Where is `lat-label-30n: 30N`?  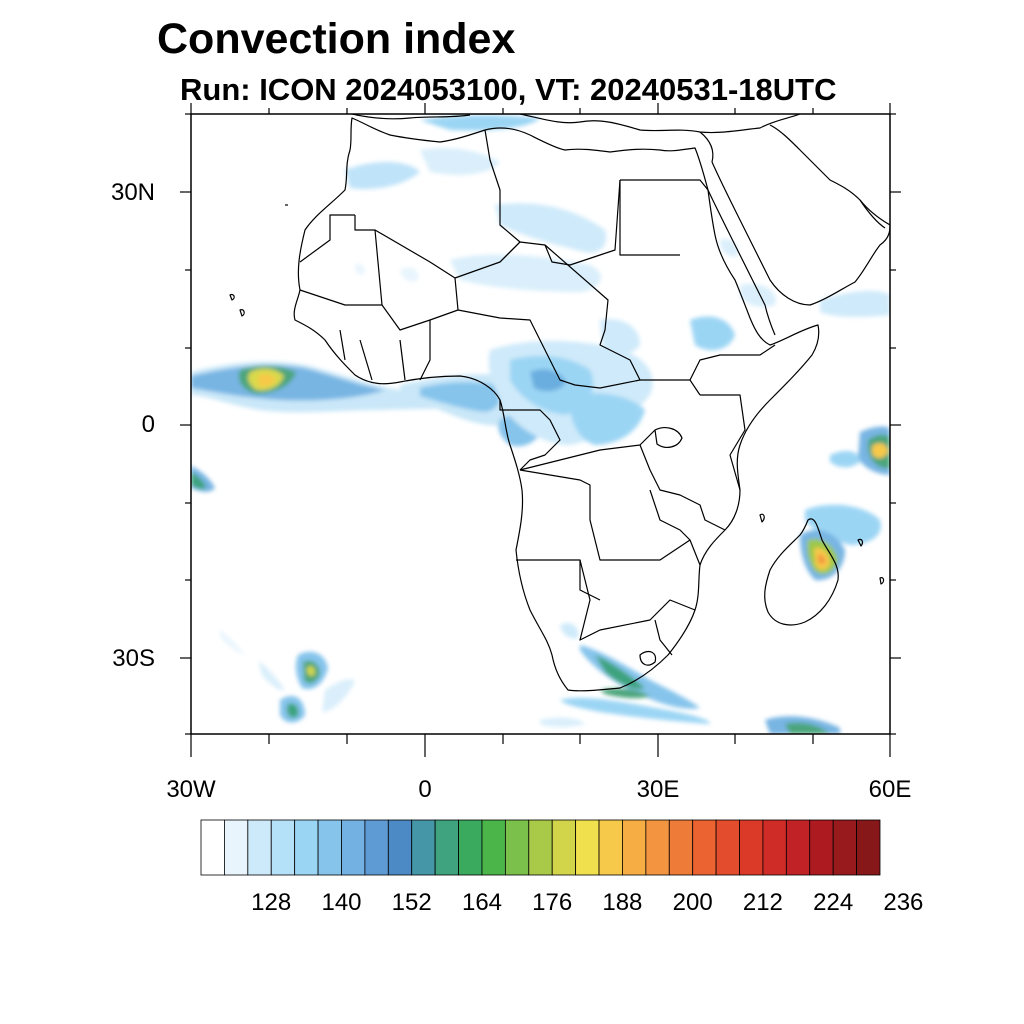 lat-label-30n: 30N is located at coordinates (132, 192).